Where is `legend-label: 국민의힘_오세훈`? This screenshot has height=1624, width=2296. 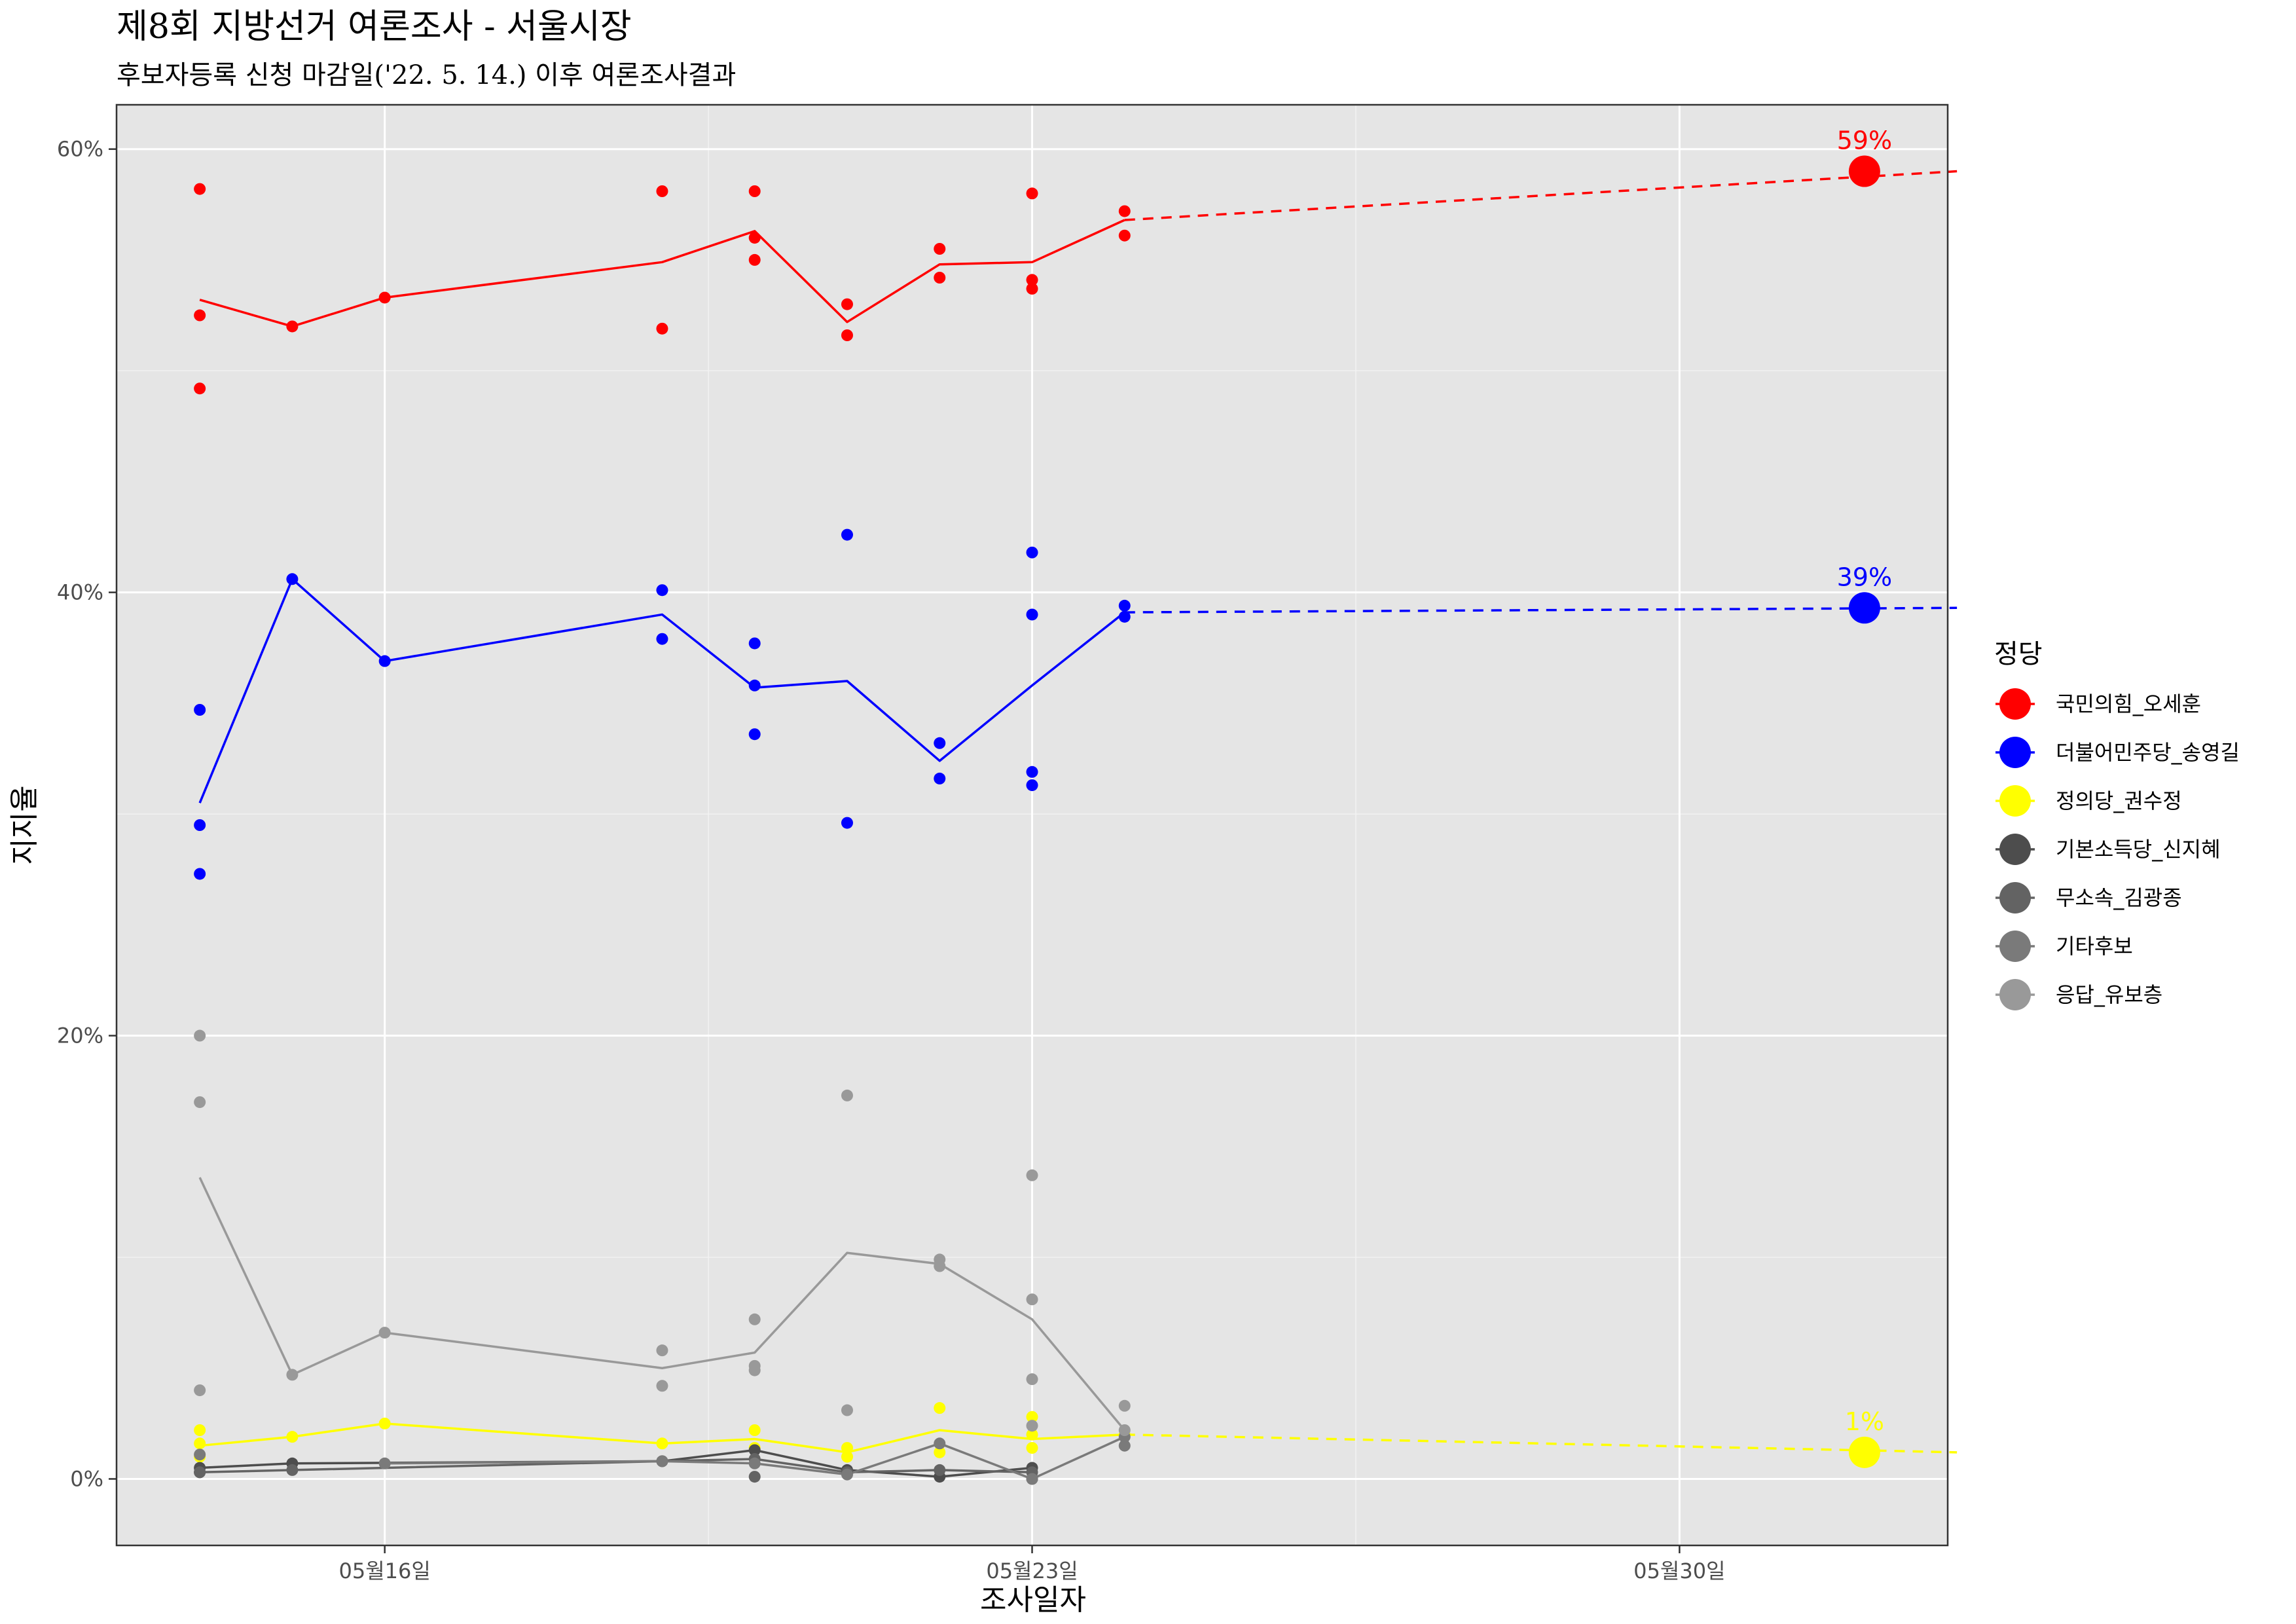
legend-label: 국민의힘_오세훈 is located at coordinates (2128, 704).